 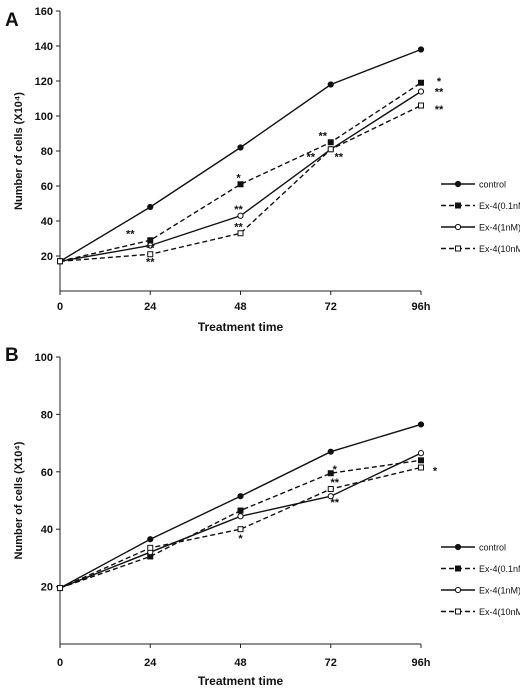 What do you see at coordinates (44, 82) in the screenshot?
I see `y-tick-label: 120` at bounding box center [44, 82].